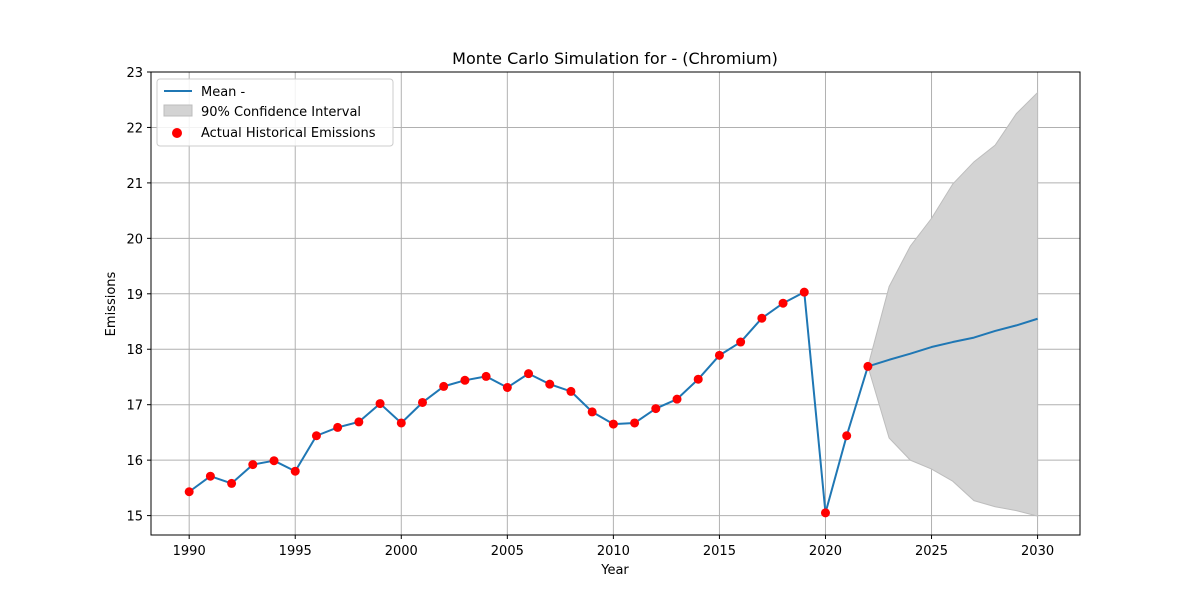  Describe the element at coordinates (177, 133) in the screenshot. I see `legend-historical-swatch` at that location.